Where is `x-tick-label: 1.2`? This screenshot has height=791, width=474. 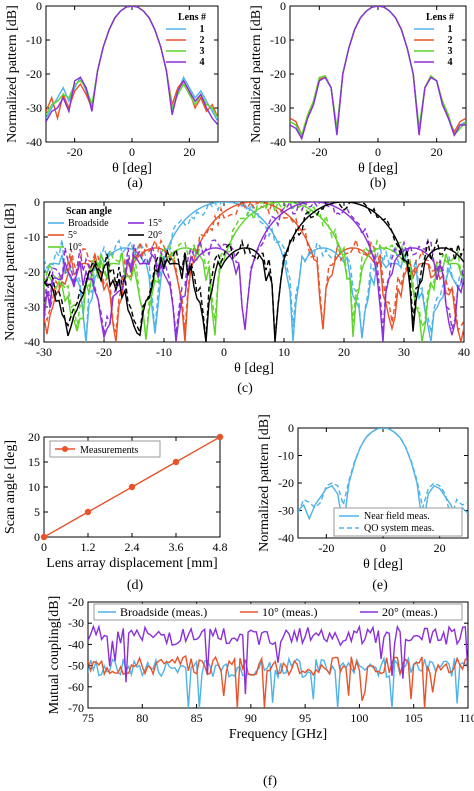
x-tick-label: 1.2 is located at coordinates (88, 547).